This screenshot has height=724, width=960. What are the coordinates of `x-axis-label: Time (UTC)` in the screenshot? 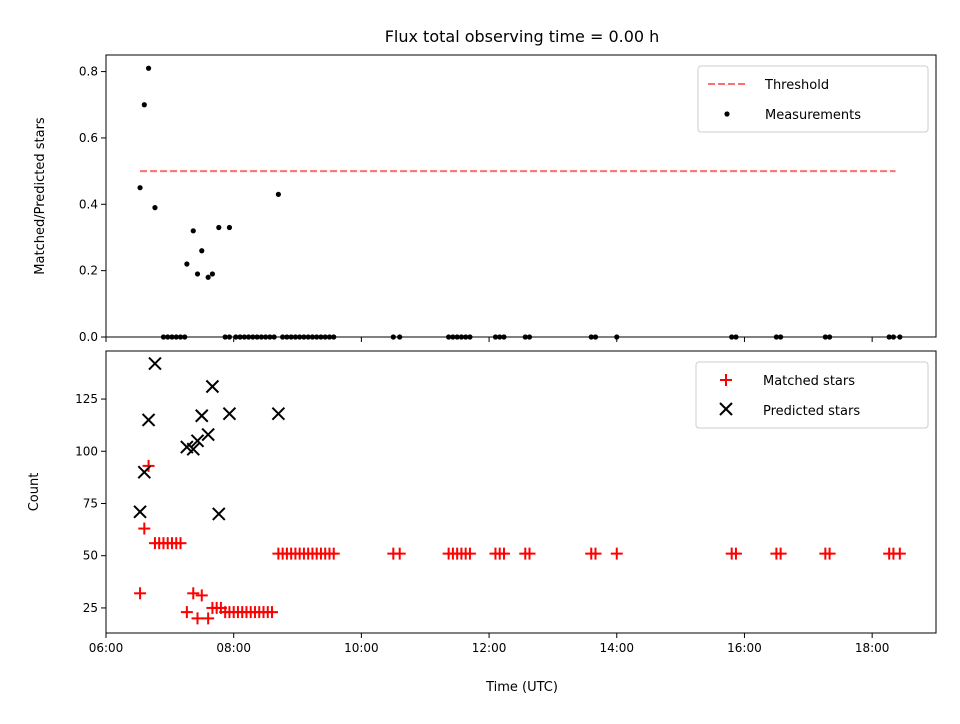 It's located at (521, 687).